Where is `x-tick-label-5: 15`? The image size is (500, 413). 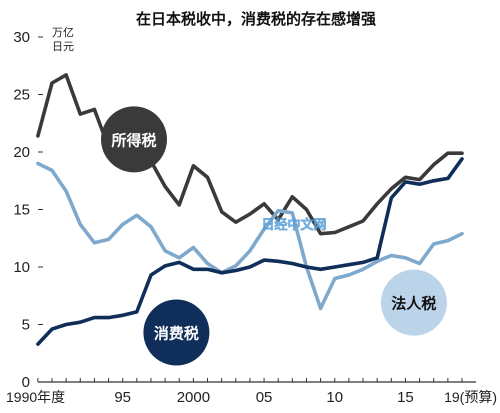
x-tick-label-5: 15 is located at coordinates (405, 397).